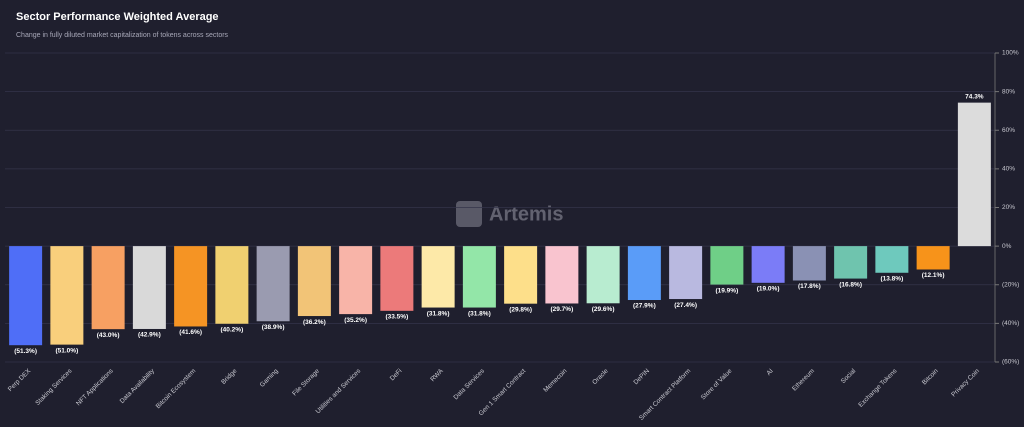  Describe the element at coordinates (25, 351) in the screenshot. I see `value-label: (51.3%)` at that location.